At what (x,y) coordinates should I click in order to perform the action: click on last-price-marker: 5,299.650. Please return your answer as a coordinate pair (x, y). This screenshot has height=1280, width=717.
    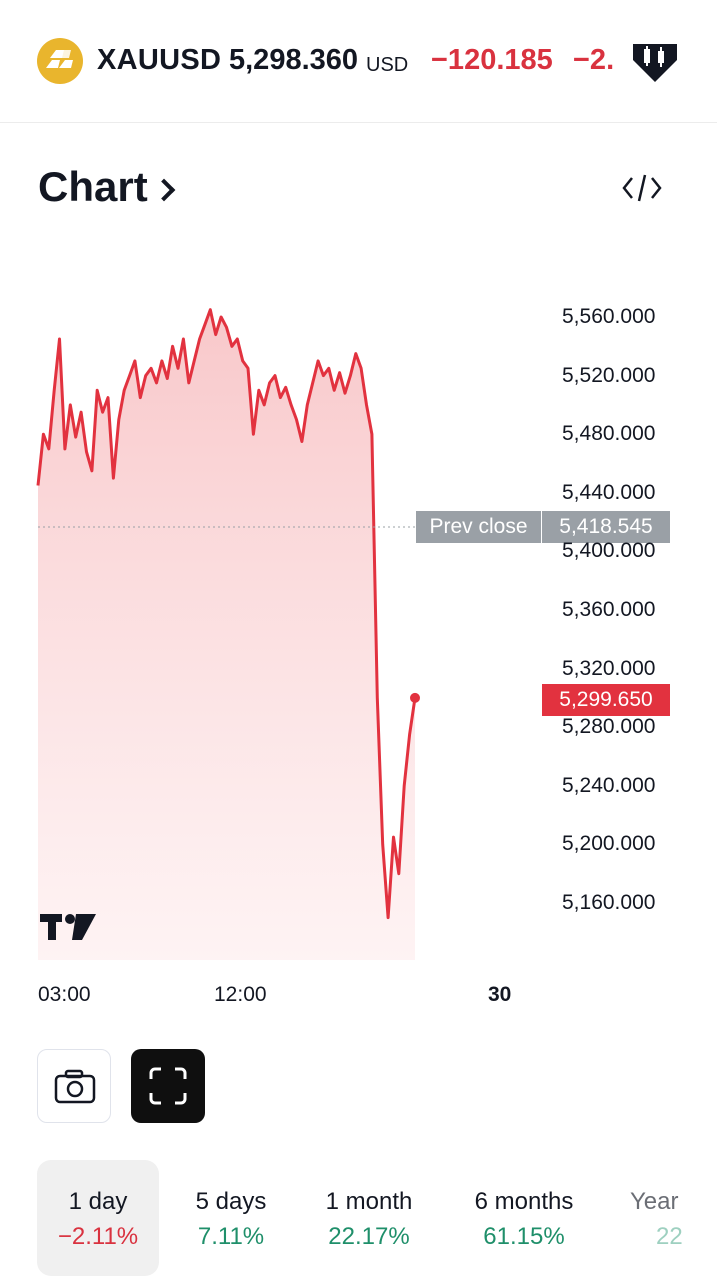
    Looking at the image, I should click on (606, 700).